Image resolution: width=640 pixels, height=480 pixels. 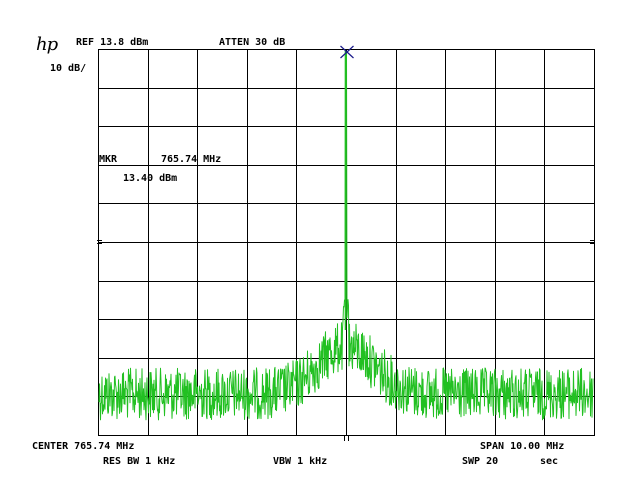 I want to click on marker-frequency: 765.74 MHz, so click(x=191, y=159).